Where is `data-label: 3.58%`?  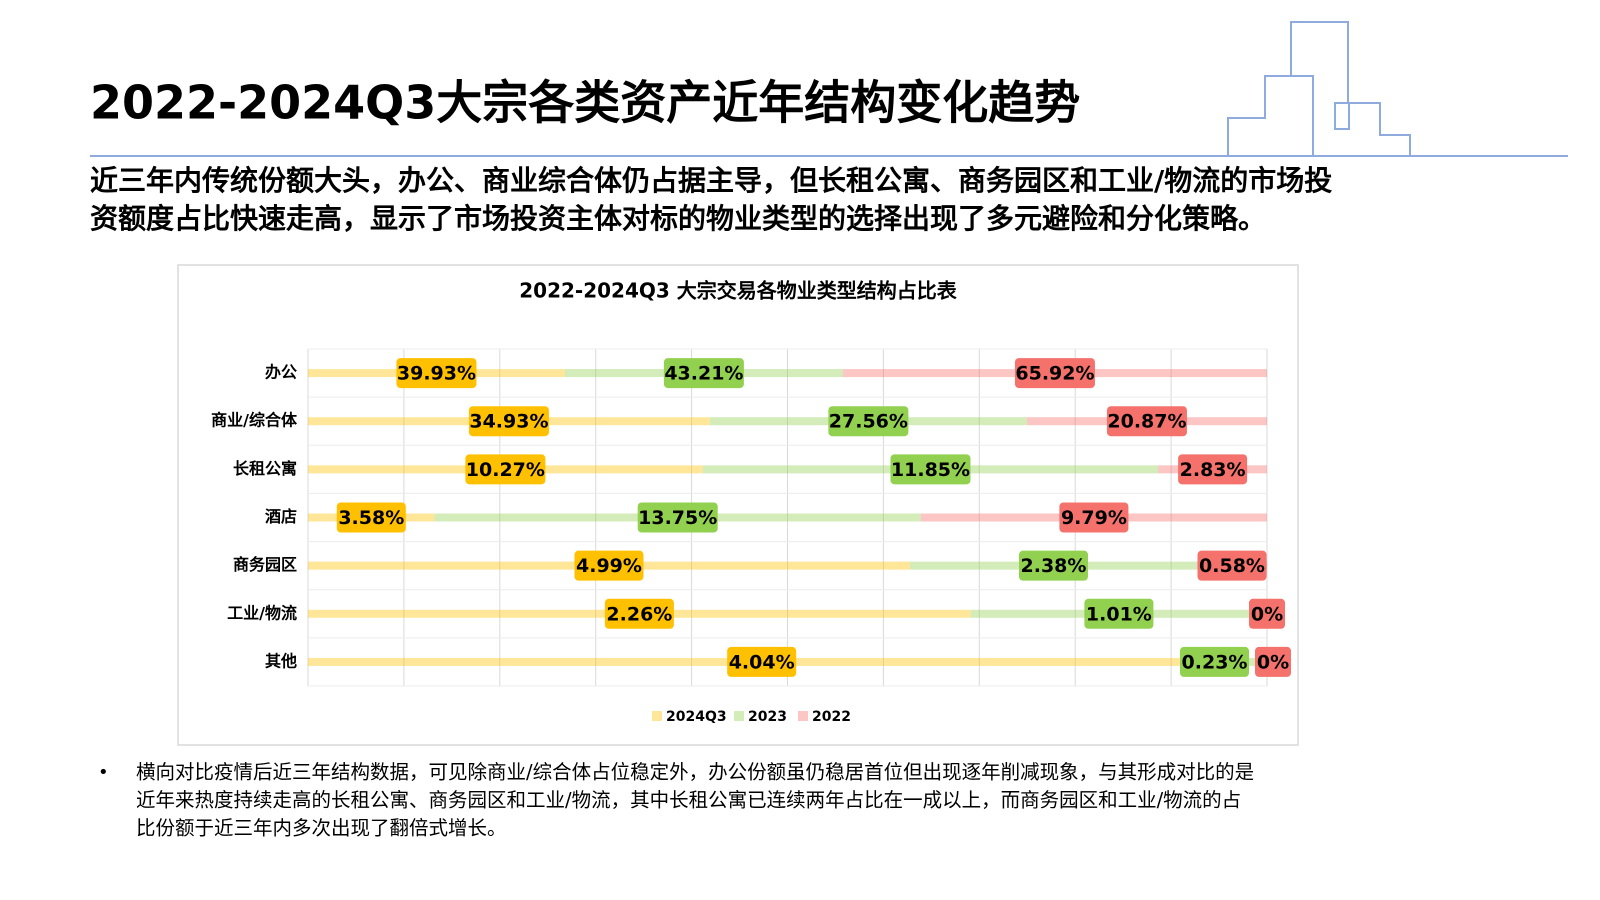
data-label: 3.58% is located at coordinates (371, 518).